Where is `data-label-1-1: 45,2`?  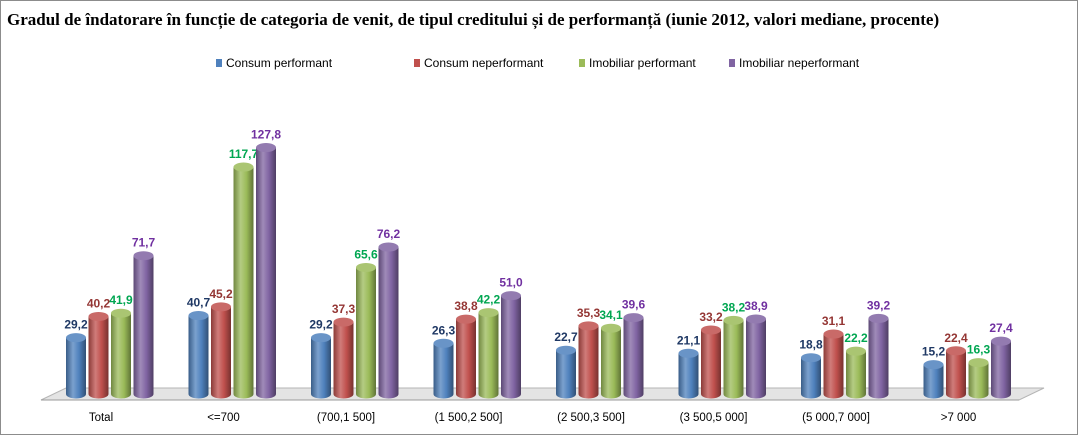 data-label-1-1: 45,2 is located at coordinates (221, 294).